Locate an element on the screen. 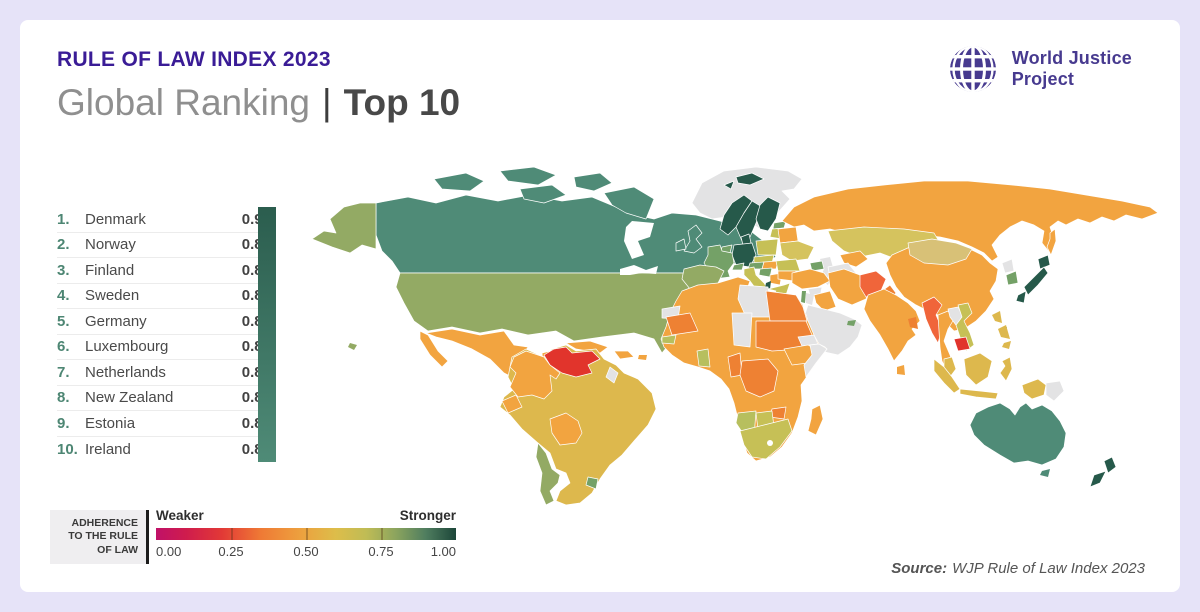 This screenshot has height=612, width=1200. region-uruguay is located at coordinates (592, 483).